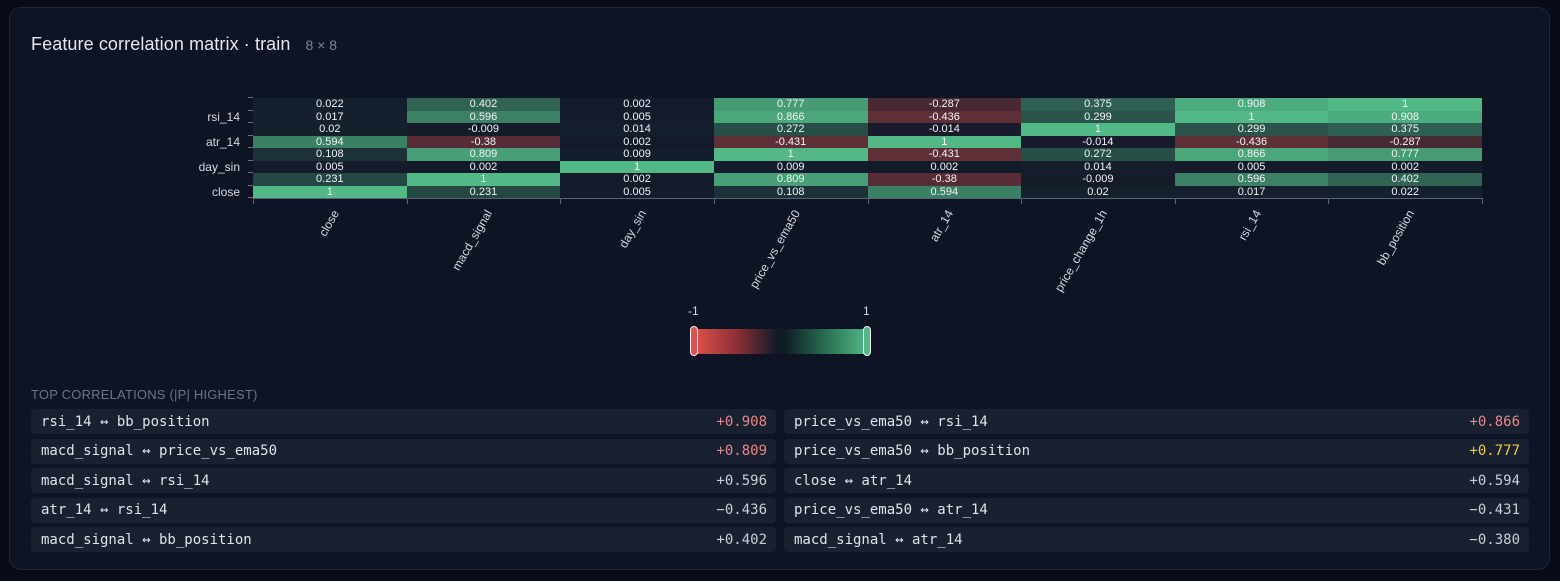  What do you see at coordinates (1156, 421) in the screenshot?
I see `correlation-row: price_vs_ema50 ↔ rsi_14 +0.866` at bounding box center [1156, 421].